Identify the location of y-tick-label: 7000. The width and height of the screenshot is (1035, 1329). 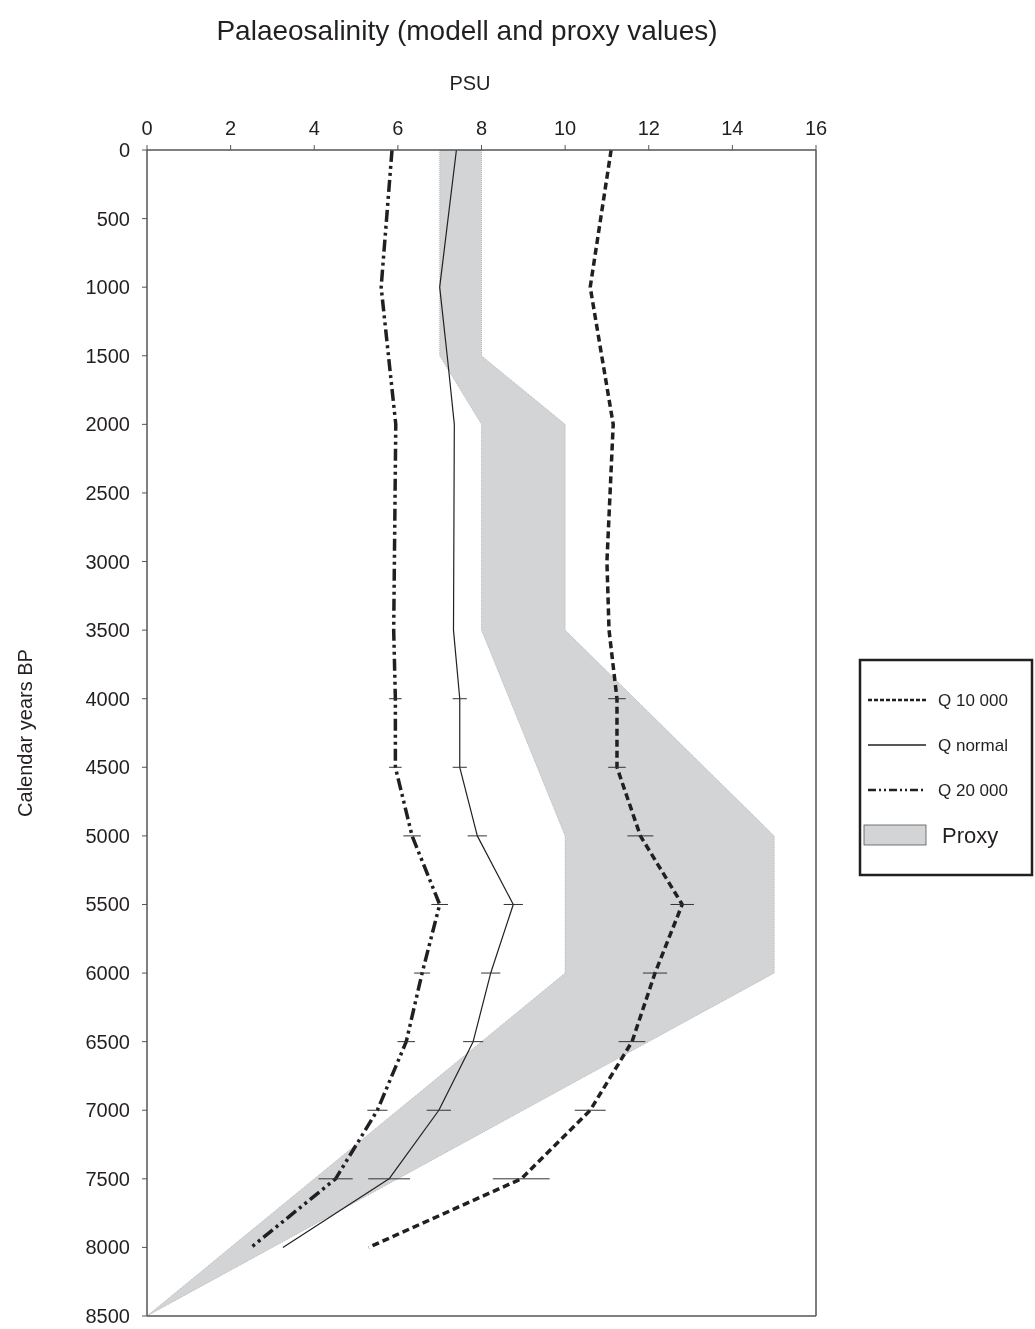
(107, 1110).